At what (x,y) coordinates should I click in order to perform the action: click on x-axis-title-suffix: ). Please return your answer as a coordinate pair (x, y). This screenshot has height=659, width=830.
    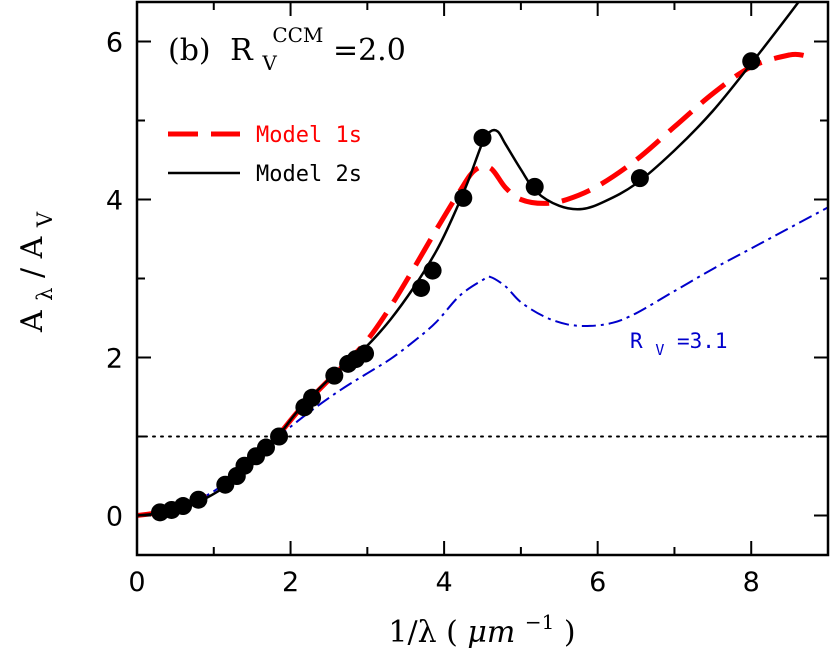
    Looking at the image, I should click on (570, 632).